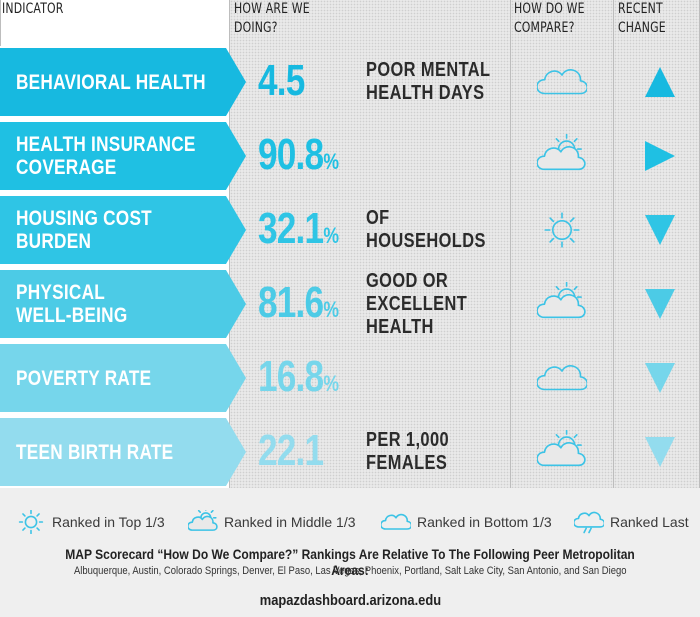 Image resolution: width=700 pixels, height=617 pixels. I want to click on header-how-are-we-doing: HOW ARE WE DOING?, so click(272, 18).